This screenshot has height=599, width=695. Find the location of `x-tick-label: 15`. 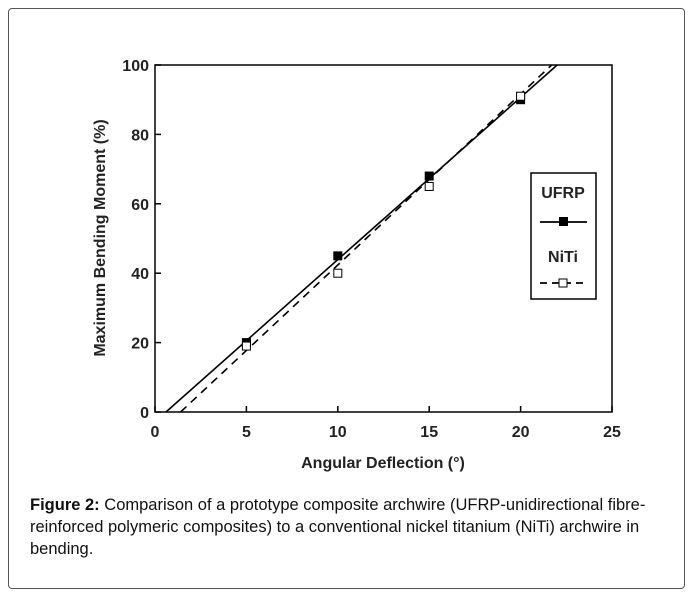

x-tick-label: 15 is located at coordinates (429, 432).